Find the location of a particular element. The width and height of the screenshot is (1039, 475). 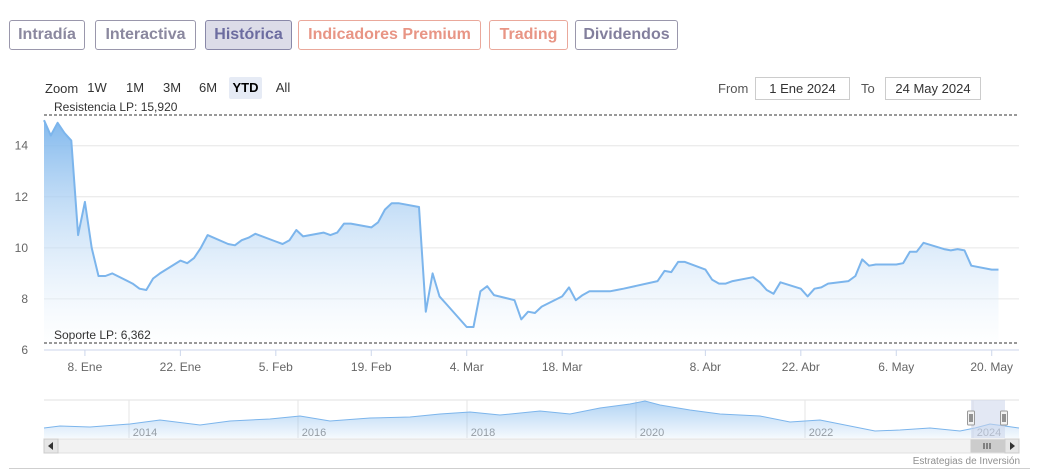

scrollbar-track is located at coordinates (531, 446).